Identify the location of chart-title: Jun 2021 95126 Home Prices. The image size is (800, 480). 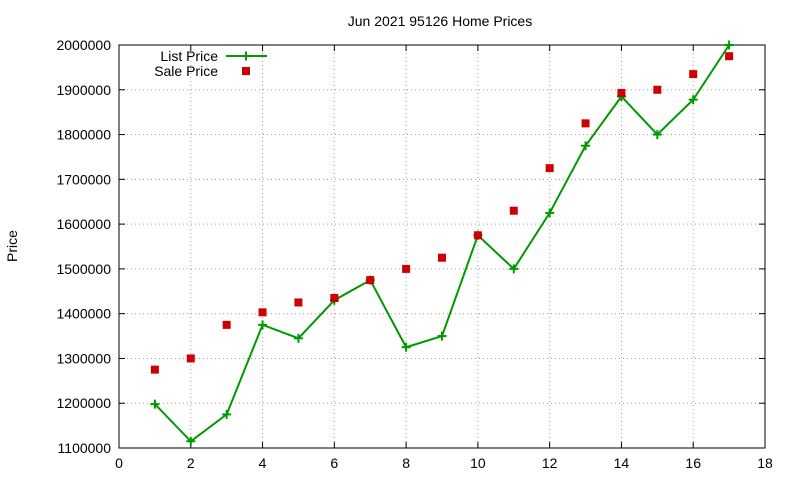
(440, 21).